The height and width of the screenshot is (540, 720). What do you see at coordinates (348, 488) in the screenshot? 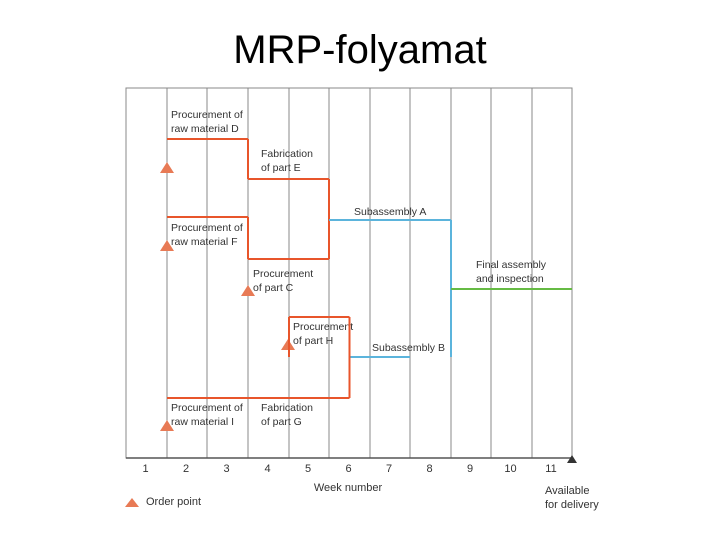
I see `x-axis-label: Week number` at bounding box center [348, 488].